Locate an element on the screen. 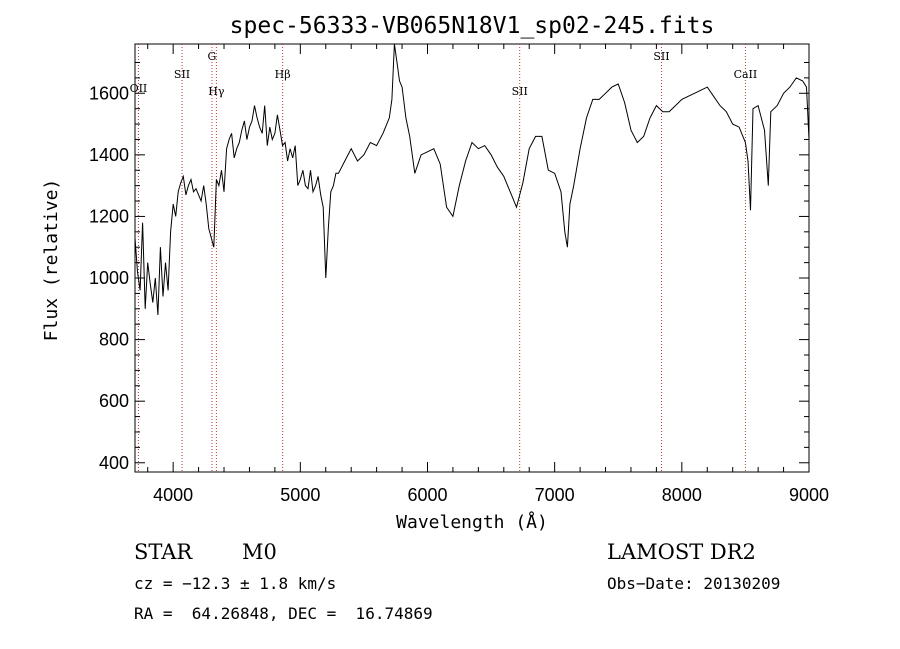  x-tick-label: 6000 is located at coordinates (427, 495).